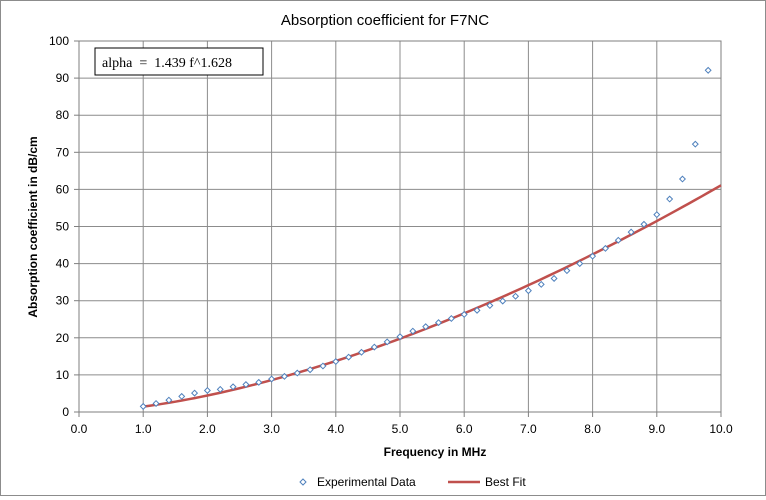 Image resolution: width=766 pixels, height=500 pixels. What do you see at coordinates (63, 152) in the screenshot?
I see `y-tick-label: 70` at bounding box center [63, 152].